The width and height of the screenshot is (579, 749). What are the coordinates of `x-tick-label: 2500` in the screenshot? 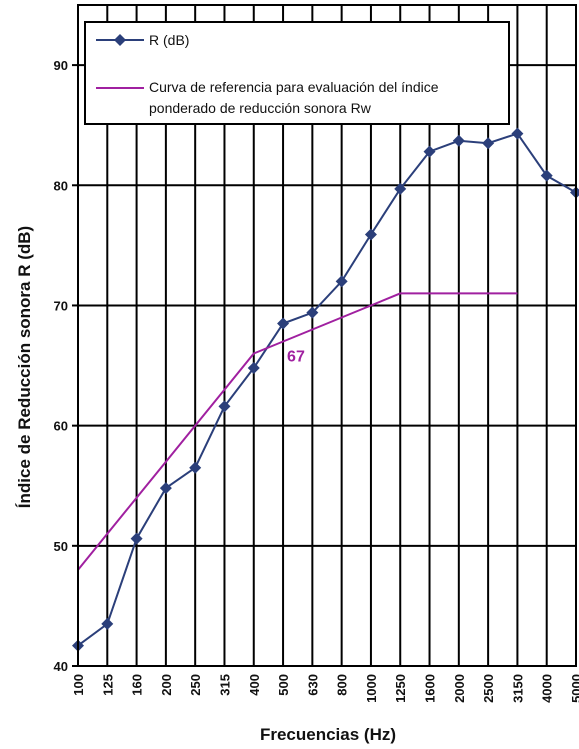 It's located at (488, 688).